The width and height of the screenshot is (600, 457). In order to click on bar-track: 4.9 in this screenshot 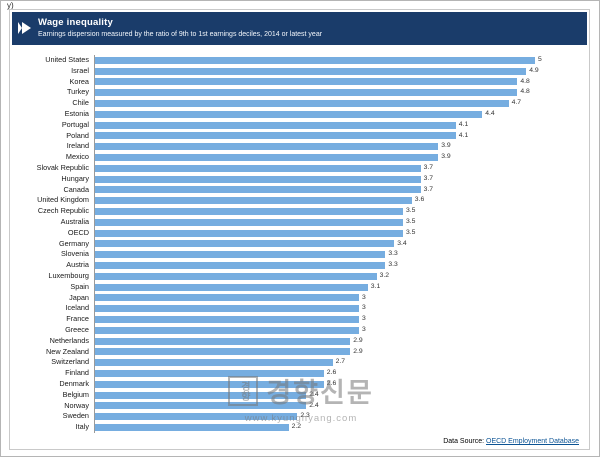, I will do `click(339, 71)`.